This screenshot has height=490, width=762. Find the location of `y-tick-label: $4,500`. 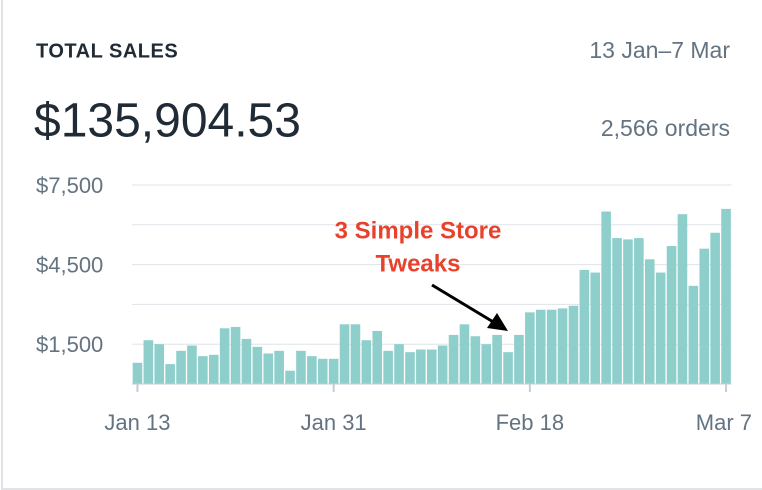

y-tick-label: $4,500 is located at coordinates (69, 264).